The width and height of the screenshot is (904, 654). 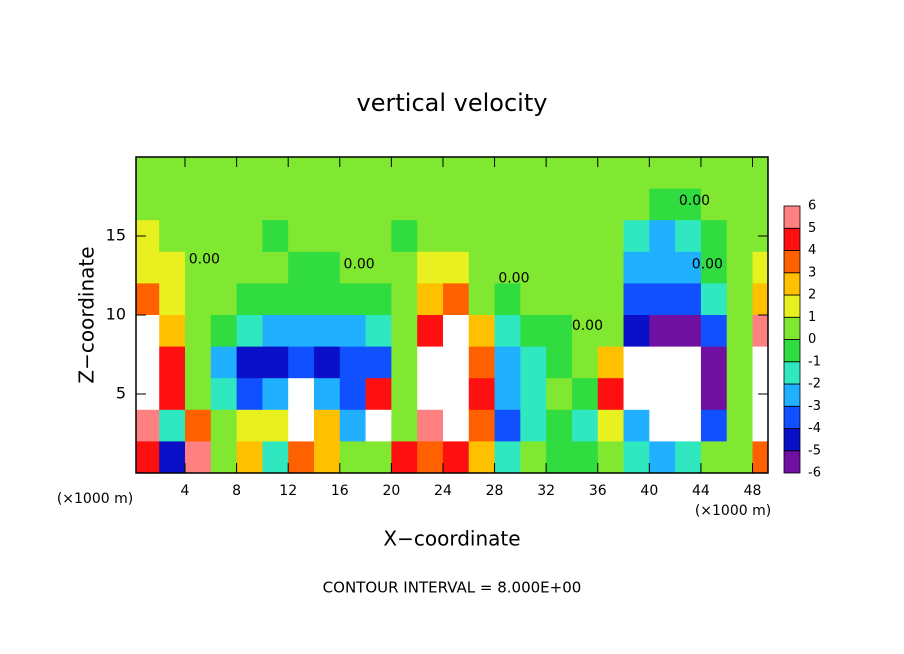 What do you see at coordinates (185, 491) in the screenshot?
I see `x-tick-label: 4` at bounding box center [185, 491].